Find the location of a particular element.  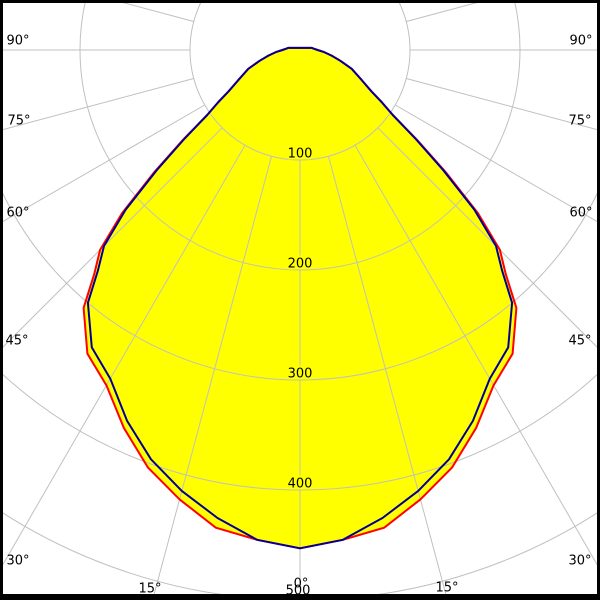

grid-radial--45deg is located at coordinates (111, 239).